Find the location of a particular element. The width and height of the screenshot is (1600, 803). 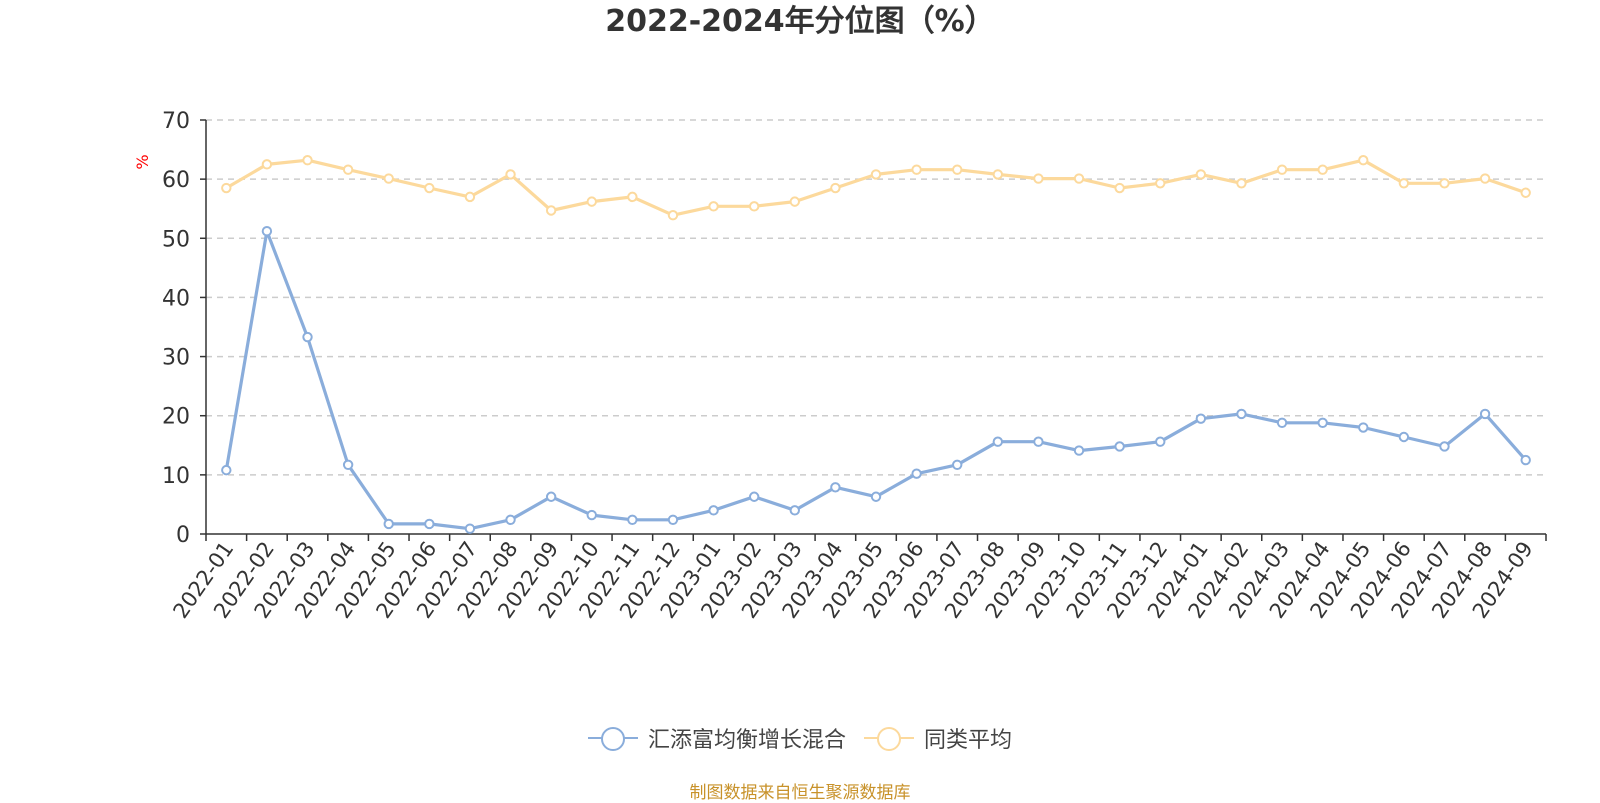

y-axis-label: % is located at coordinates (142, 161).